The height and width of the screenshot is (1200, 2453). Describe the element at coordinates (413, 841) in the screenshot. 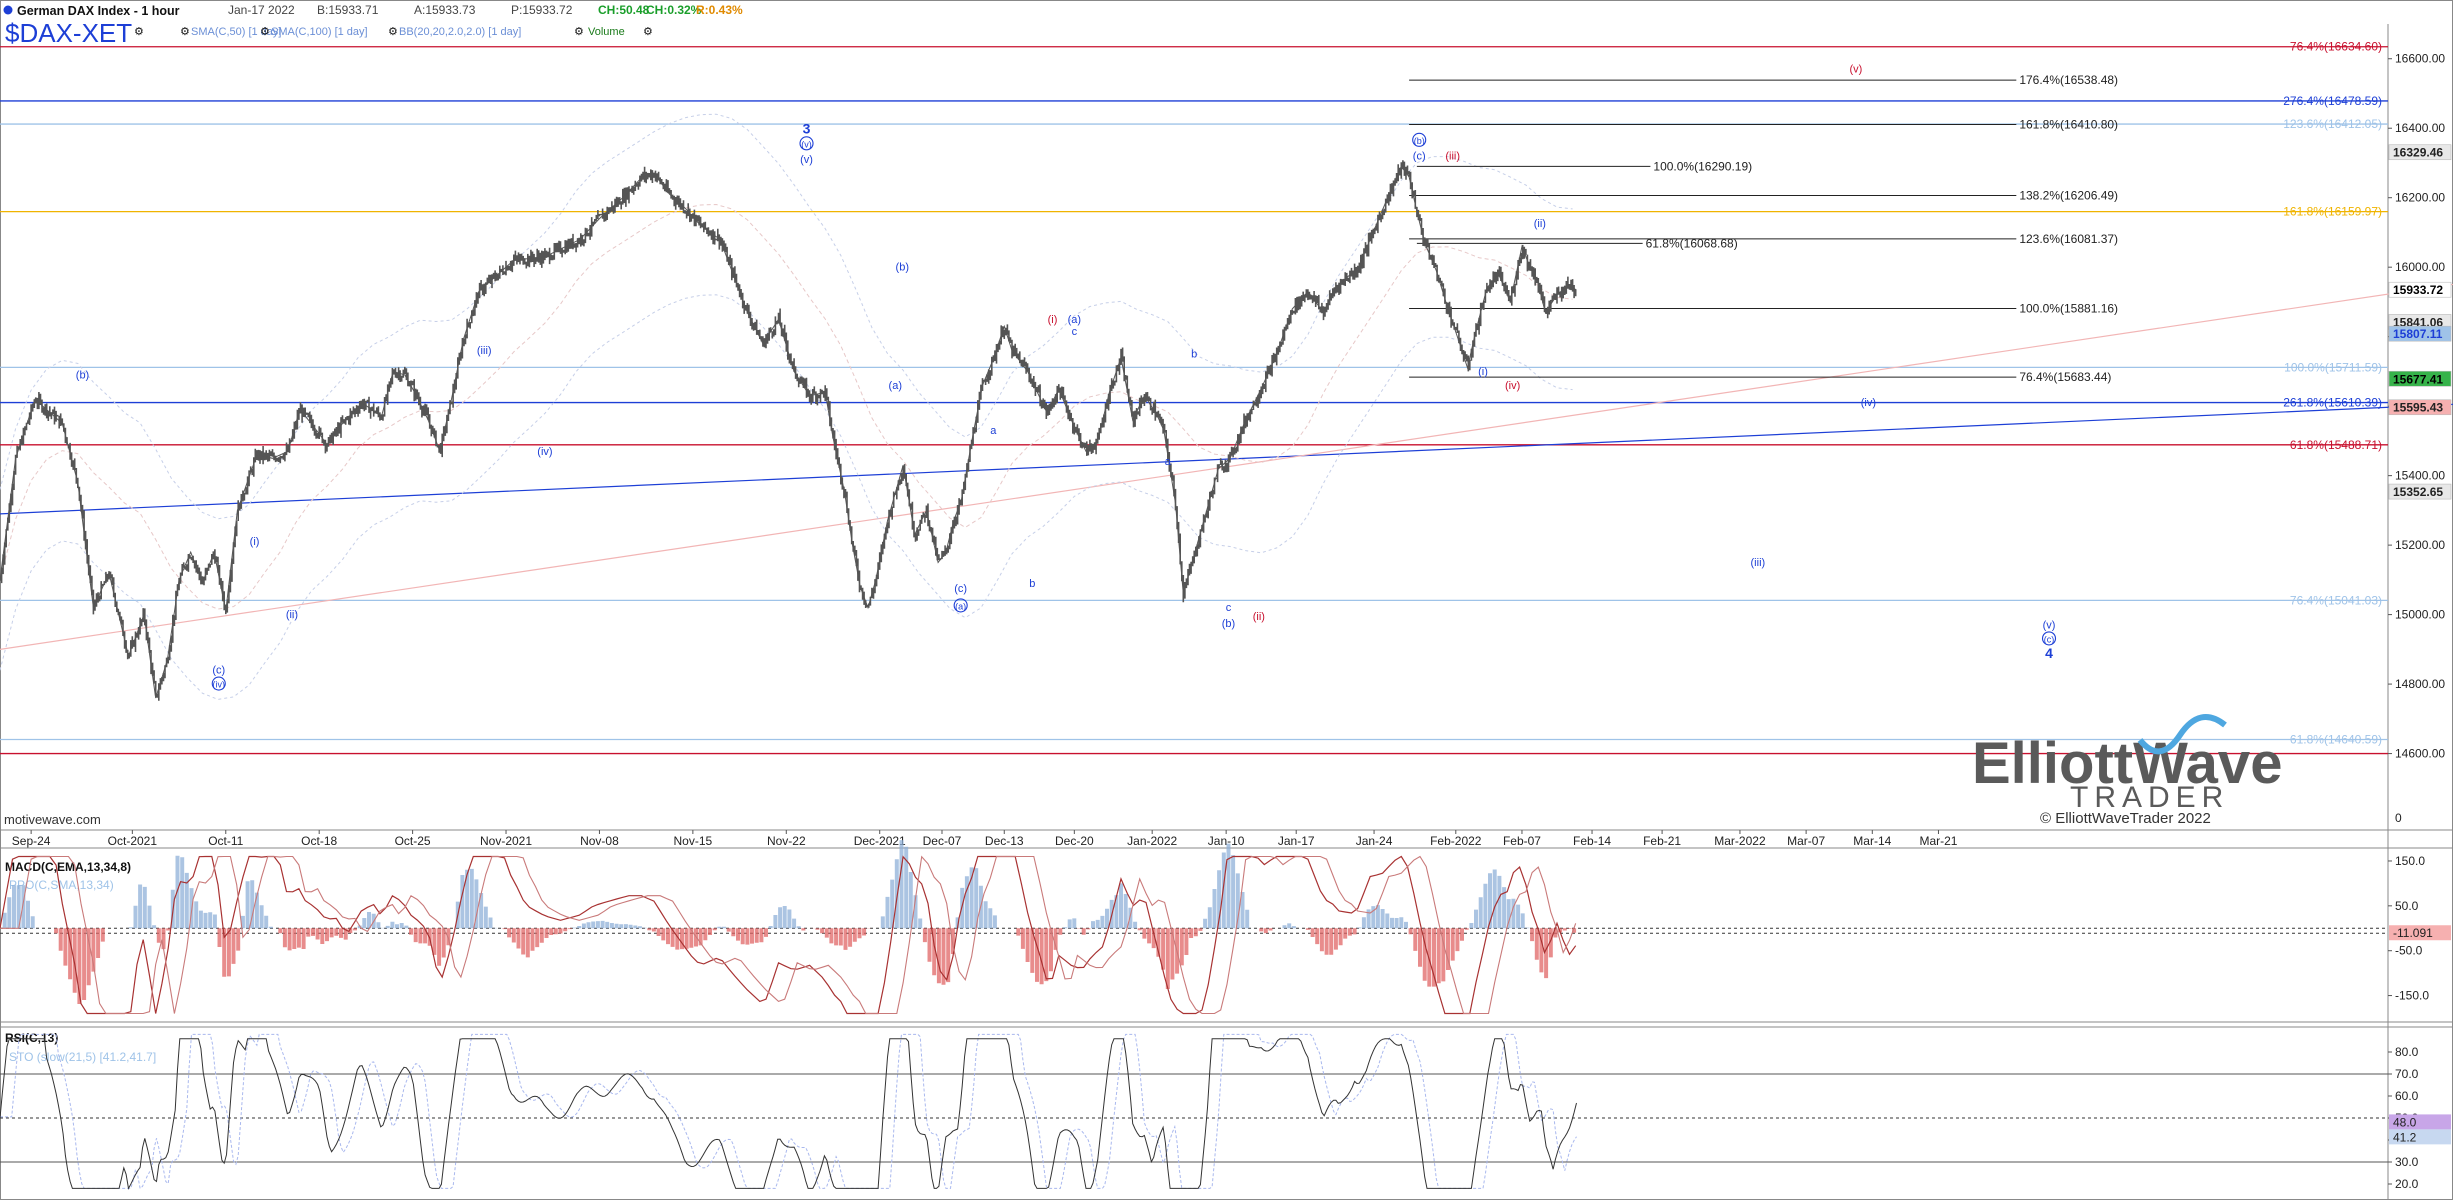

I see `time-tick-label: Oct-25` at that location.